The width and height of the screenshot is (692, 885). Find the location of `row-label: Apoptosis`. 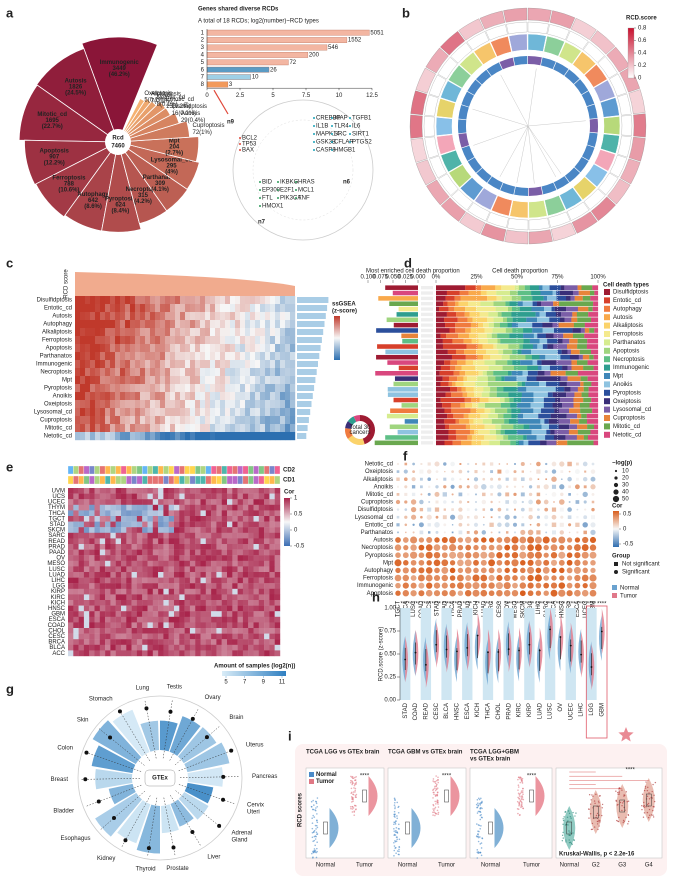

row-label: Apoptosis is located at coordinates (59, 349).